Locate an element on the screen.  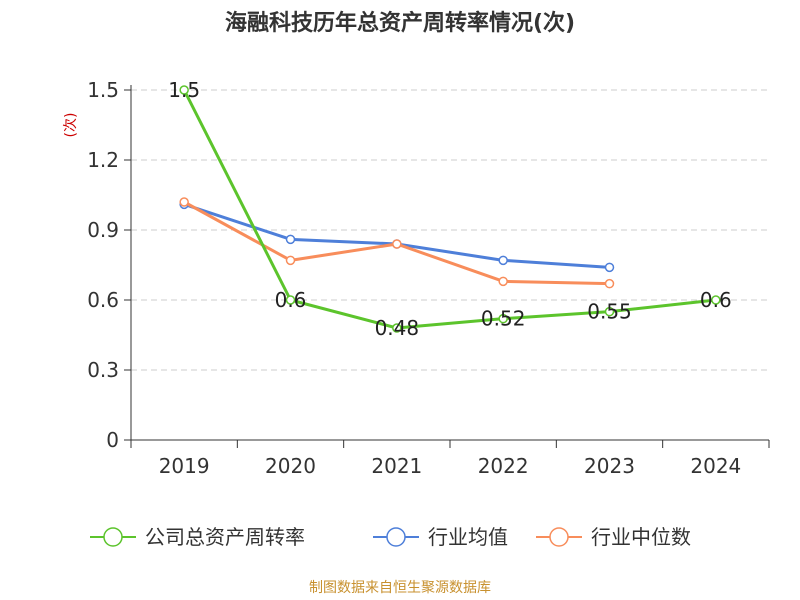
legend-item: 行业中位数 is located at coordinates (613, 537).